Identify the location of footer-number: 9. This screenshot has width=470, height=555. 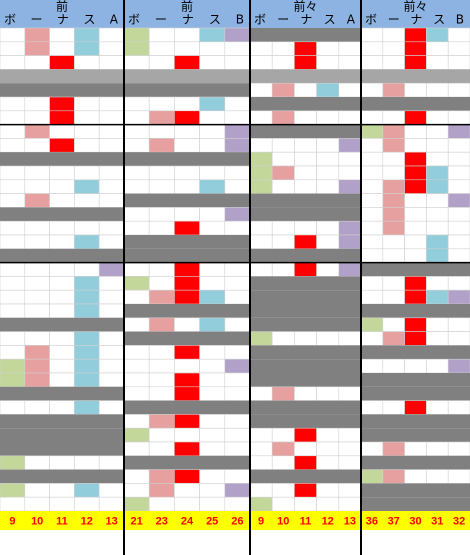
(12, 521).